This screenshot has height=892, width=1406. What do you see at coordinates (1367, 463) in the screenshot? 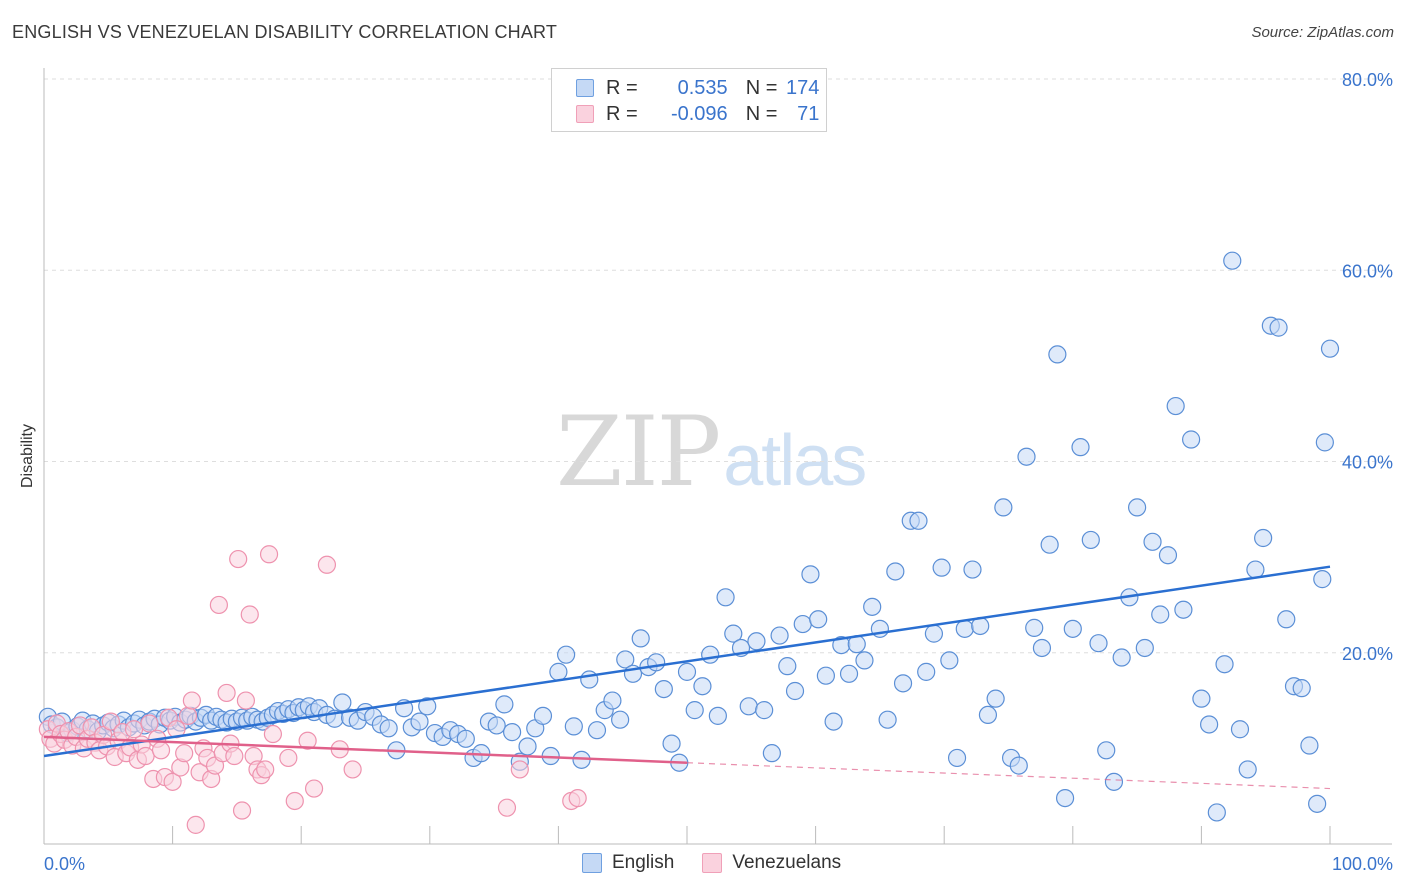
I see `y-tick-label: 40.0%` at bounding box center [1367, 463].